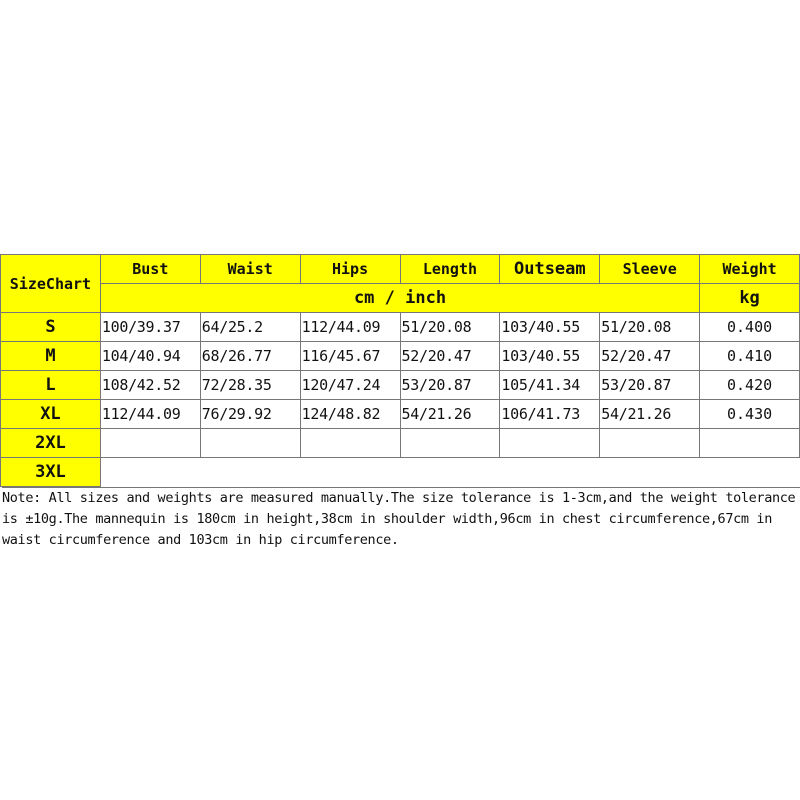 This screenshot has width=800, height=800. I want to click on value-cell: 100/39.37, so click(150, 327).